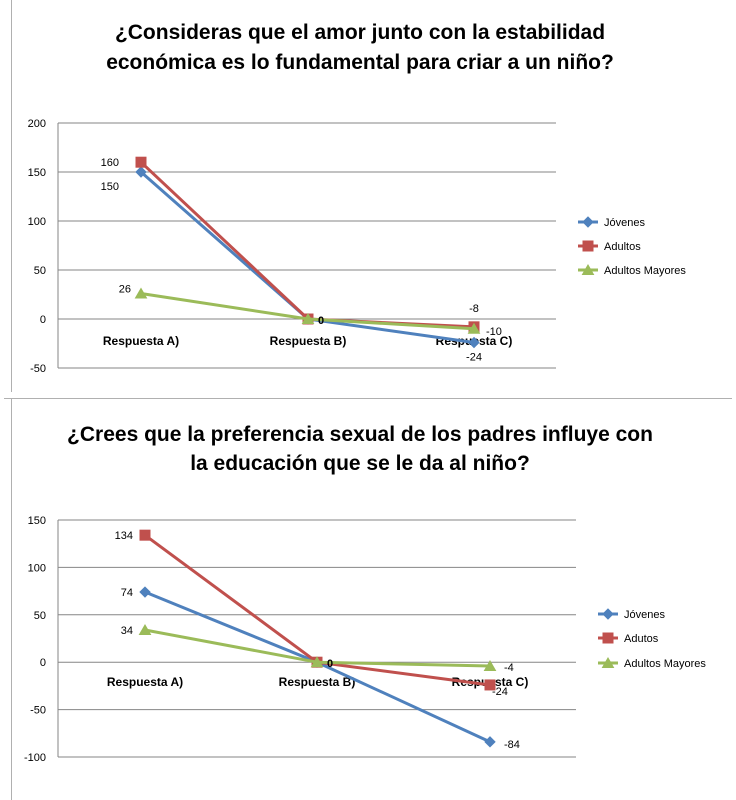  Describe the element at coordinates (125, 290) in the screenshot. I see `data-label: 26` at that location.